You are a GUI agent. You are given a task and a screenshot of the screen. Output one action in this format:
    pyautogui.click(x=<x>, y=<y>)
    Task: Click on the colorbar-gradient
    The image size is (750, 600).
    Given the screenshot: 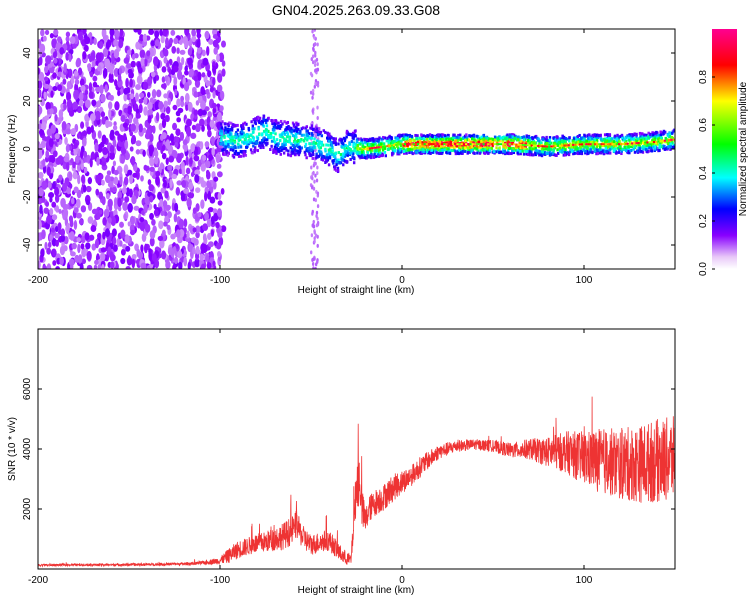 What is the action you would take?
    pyautogui.click(x=724, y=149)
    